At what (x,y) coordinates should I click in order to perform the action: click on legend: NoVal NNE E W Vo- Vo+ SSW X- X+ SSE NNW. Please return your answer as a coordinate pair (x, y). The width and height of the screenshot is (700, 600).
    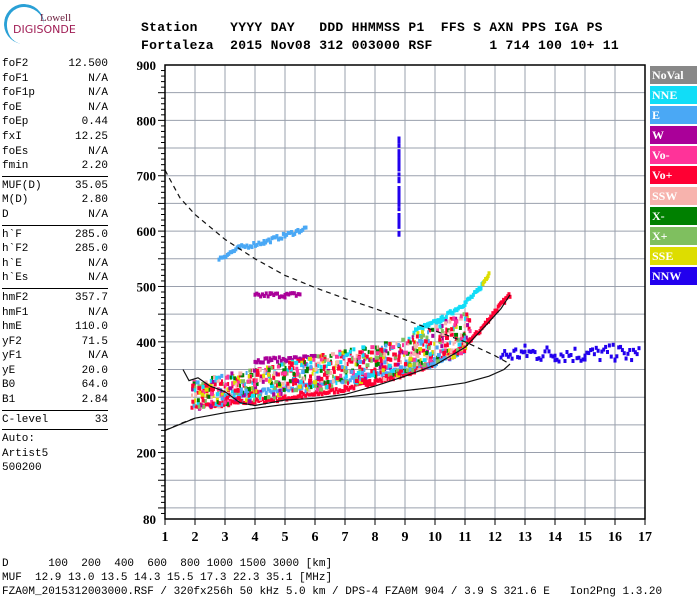
    Looking at the image, I should click on (673, 176).